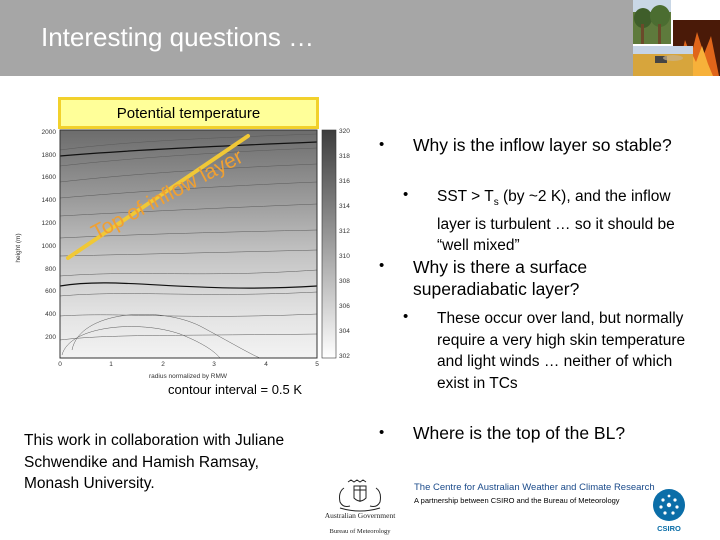 This screenshot has width=720, height=540. Describe the element at coordinates (188, 376) in the screenshot. I see `x-axis-label: radius normalized by RMW` at that location.